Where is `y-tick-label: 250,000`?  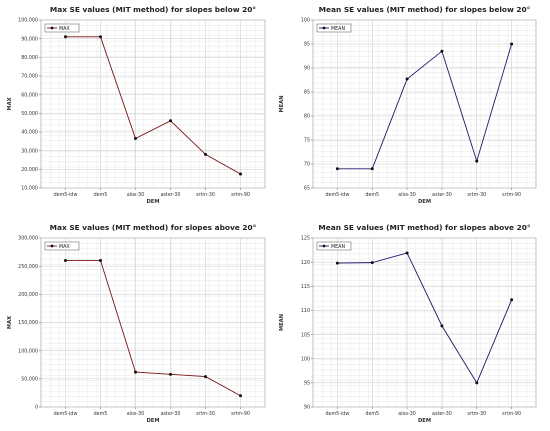 y-tick-label: 250,000 is located at coordinates (28, 267).